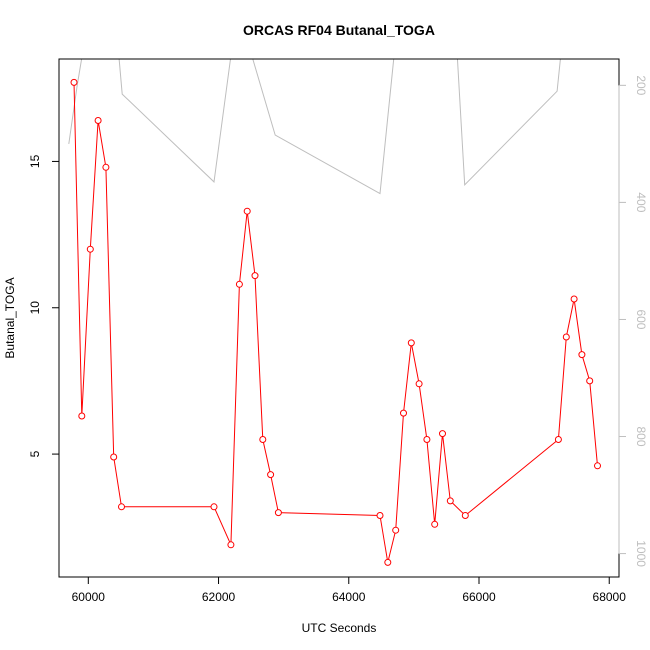 Image resolution: width=650 pixels, height=650 pixels. Describe the element at coordinates (219, 597) in the screenshot. I see `x-tick-label: 62000` at that location.